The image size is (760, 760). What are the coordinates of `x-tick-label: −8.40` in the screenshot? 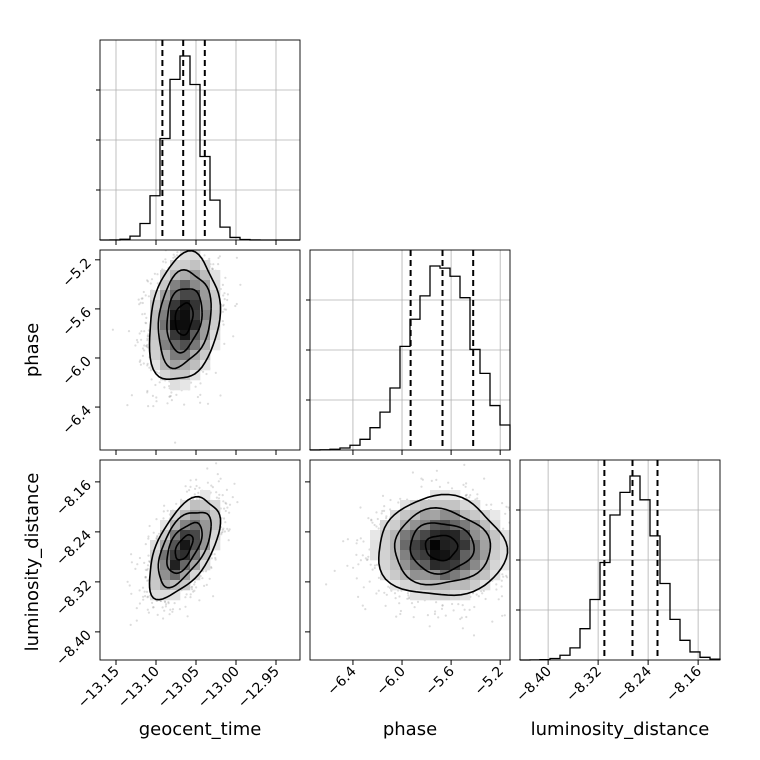 It's located at (534, 685).